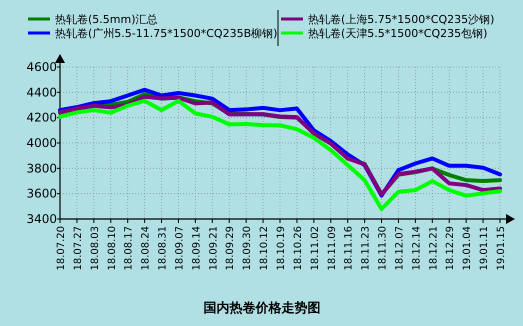 The width and height of the screenshot is (523, 326). What do you see at coordinates (298, 248) in the screenshot?
I see `x-tick-label: 18.10.26` at bounding box center [298, 248].